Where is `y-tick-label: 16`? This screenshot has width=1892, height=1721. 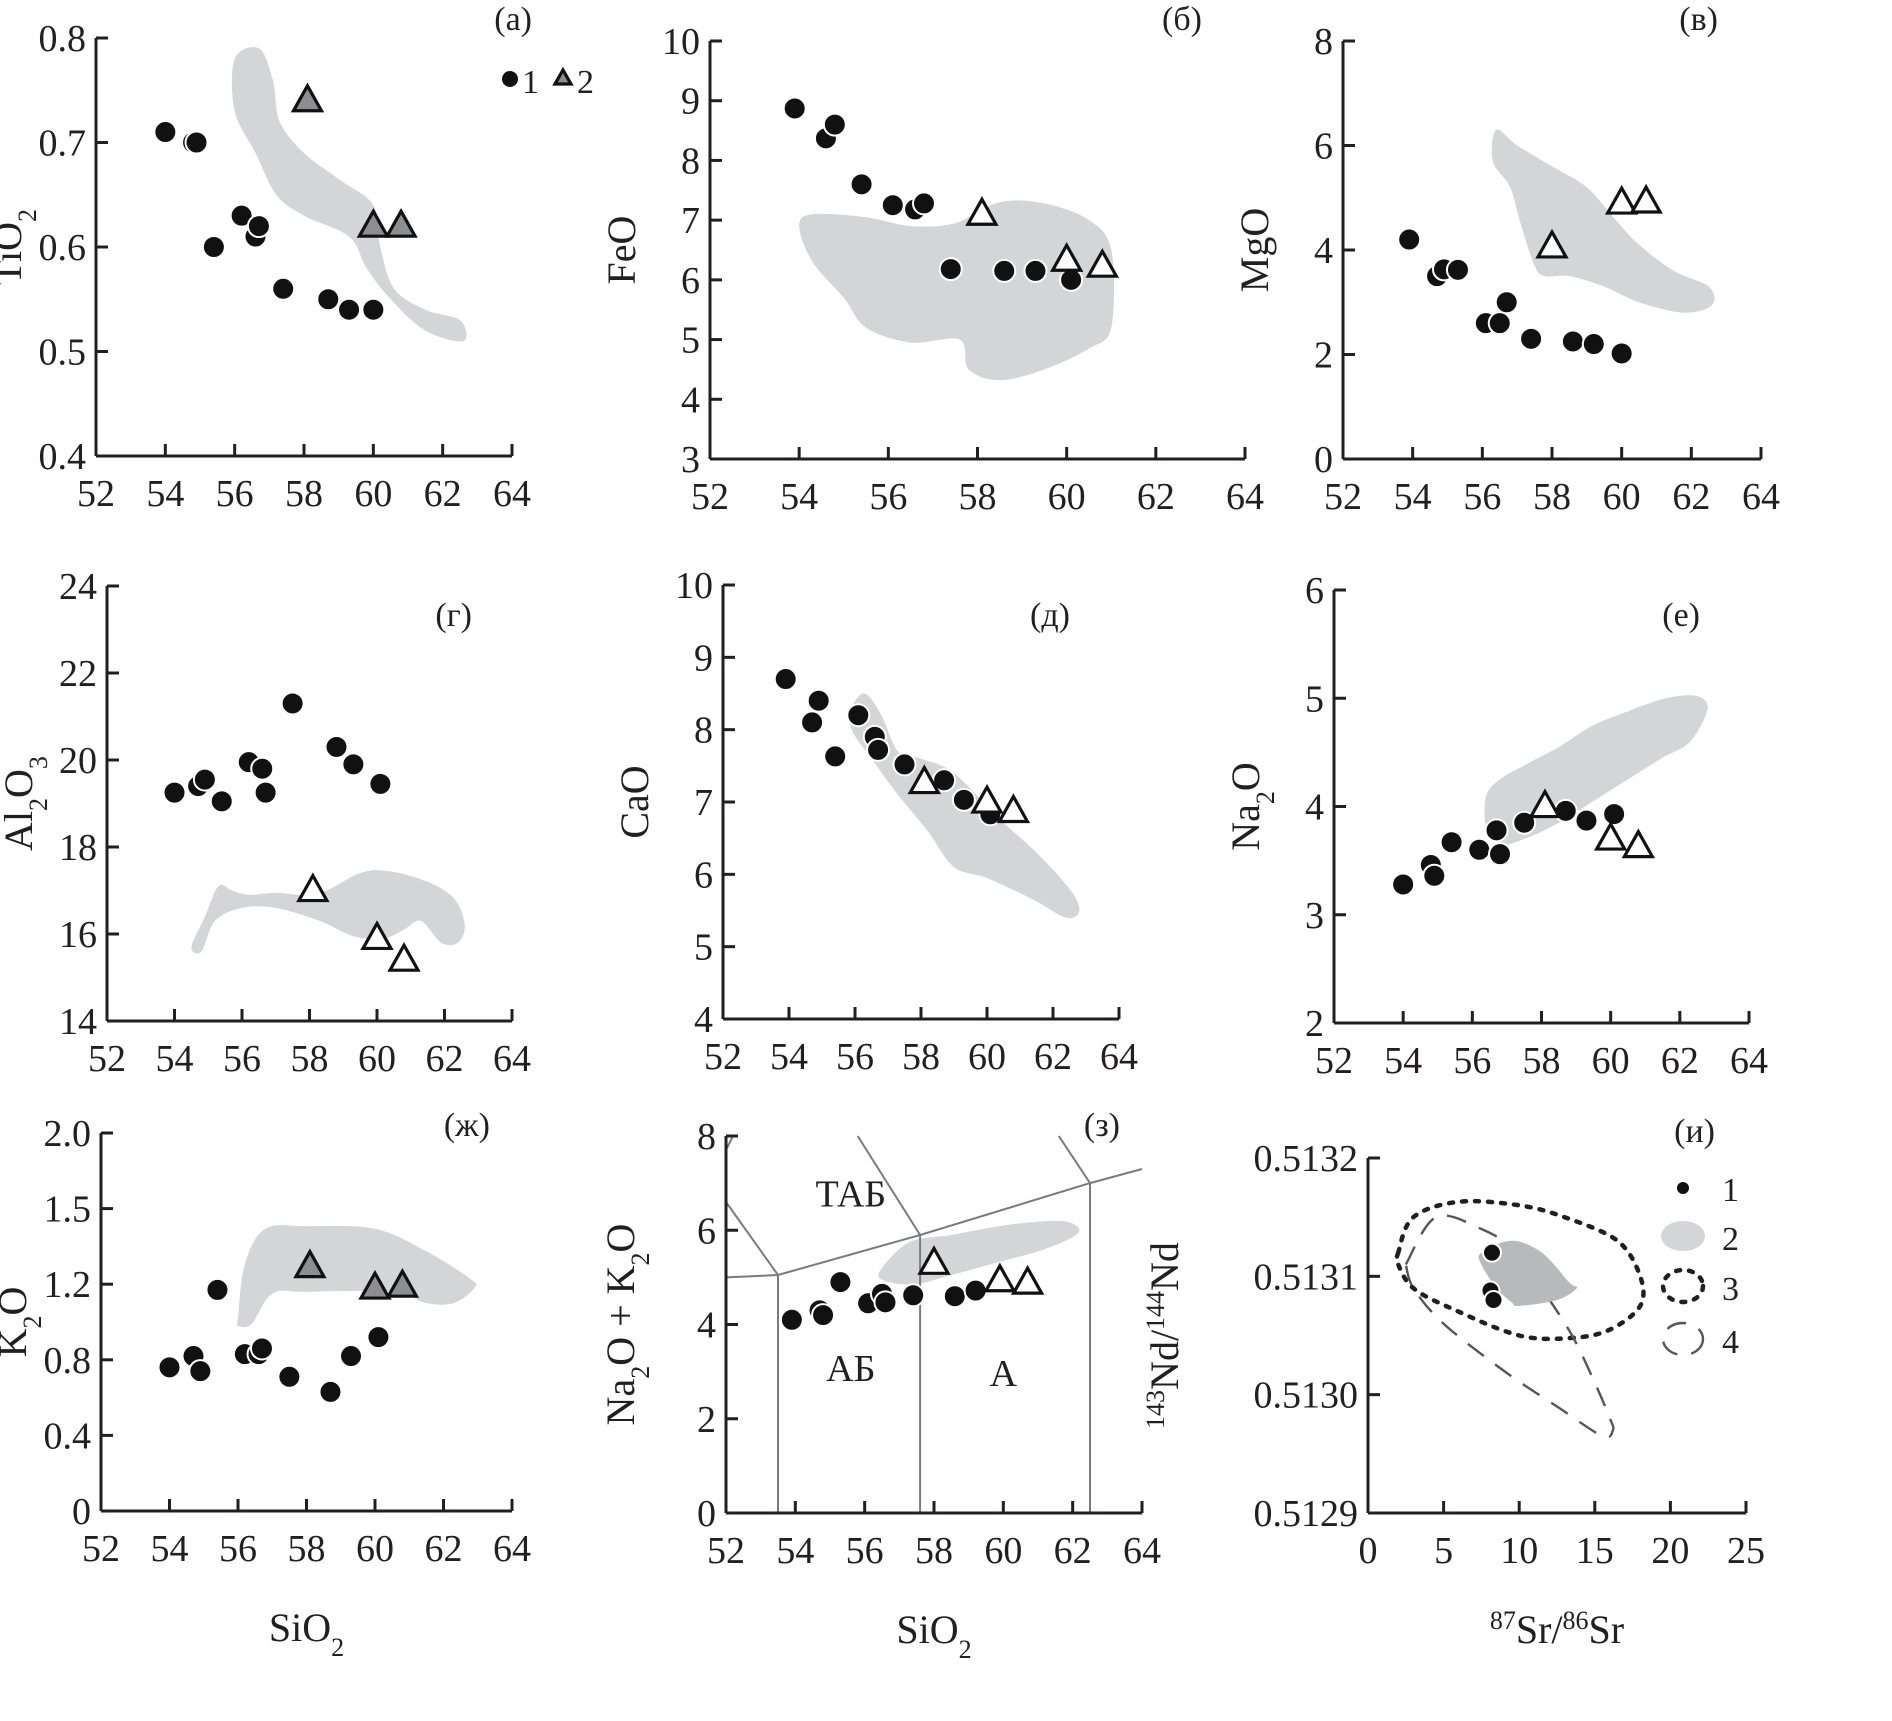 y-tick-label: 16 is located at coordinates (78, 935).